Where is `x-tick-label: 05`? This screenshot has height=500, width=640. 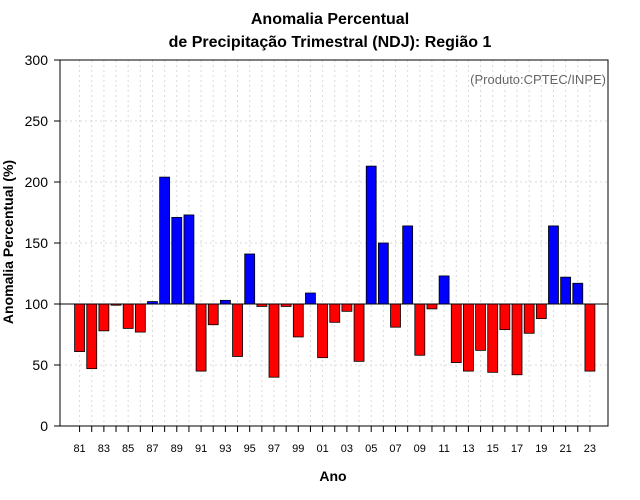
x-tick-label: 05 is located at coordinates (371, 449).